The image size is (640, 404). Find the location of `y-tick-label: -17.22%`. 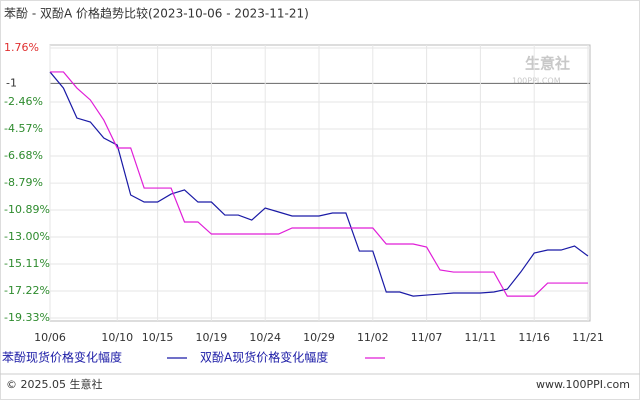

y-tick-label: -17.22% is located at coordinates (27, 290).